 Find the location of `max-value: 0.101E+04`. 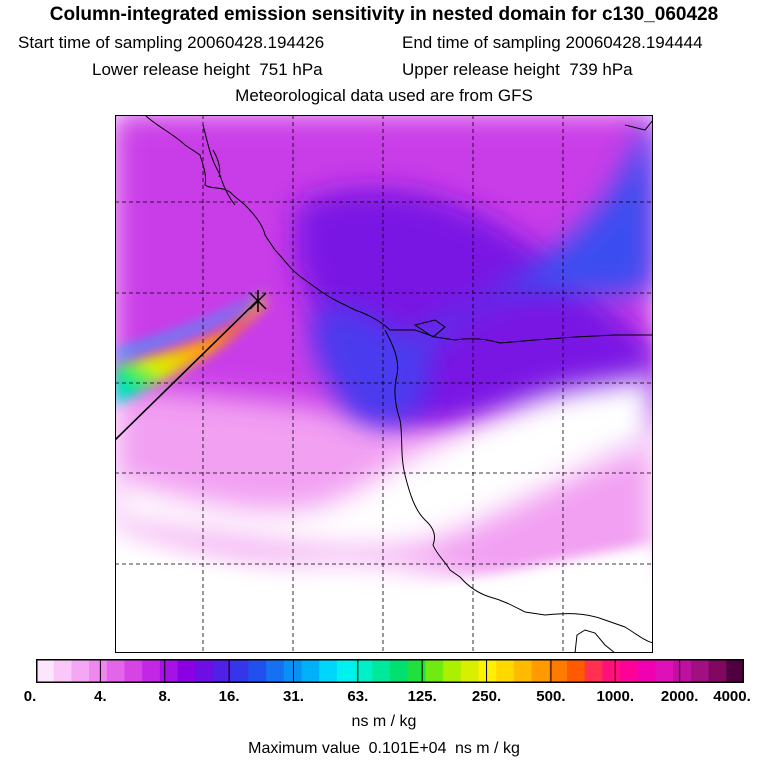

max-value: 0.101E+04 is located at coordinates (407, 748).